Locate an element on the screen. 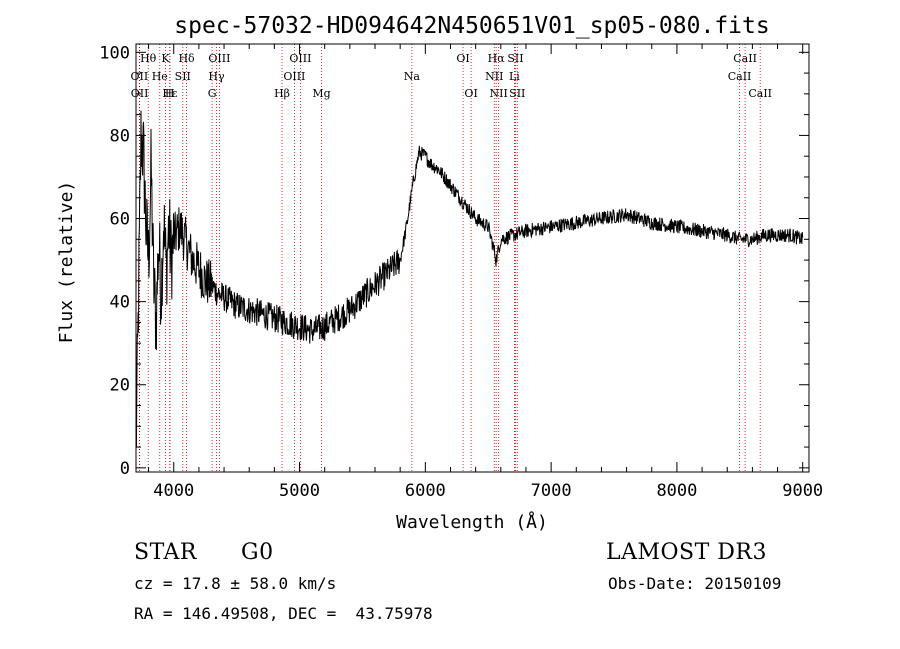 Image resolution: width=900 pixels, height=649 pixels. line-marker-label: Hβ is located at coordinates (282, 93).